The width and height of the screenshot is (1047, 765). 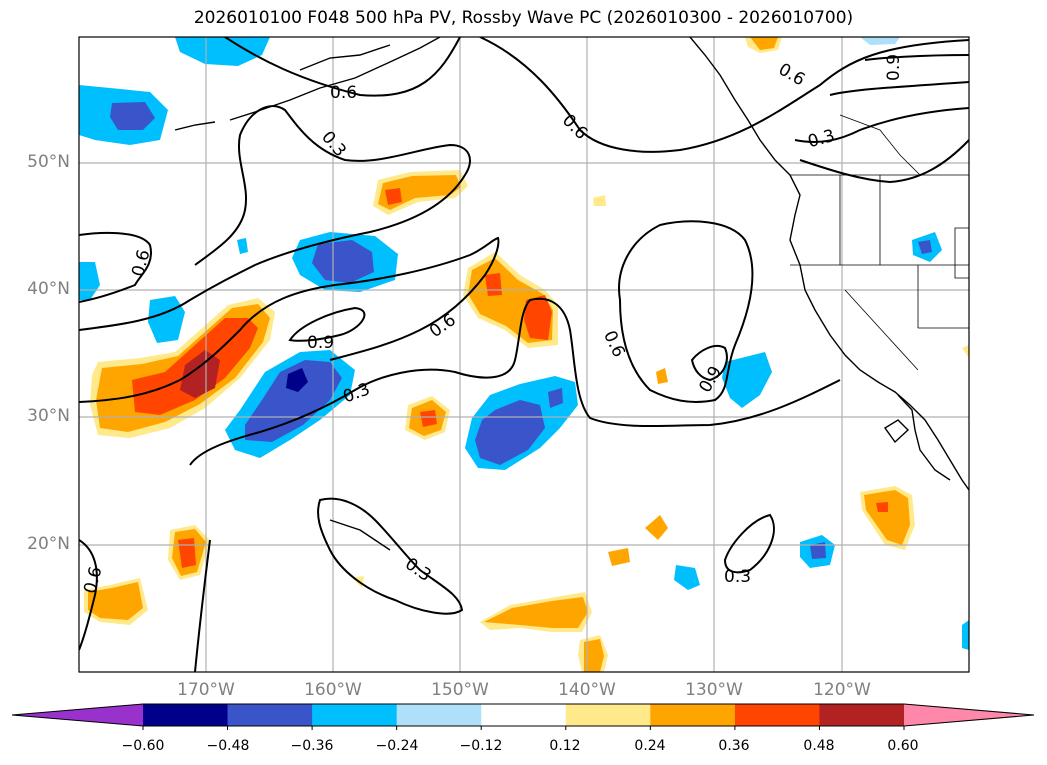 What do you see at coordinates (312, 746) in the screenshot?
I see `colorbar-tick: −0.36` at bounding box center [312, 746].